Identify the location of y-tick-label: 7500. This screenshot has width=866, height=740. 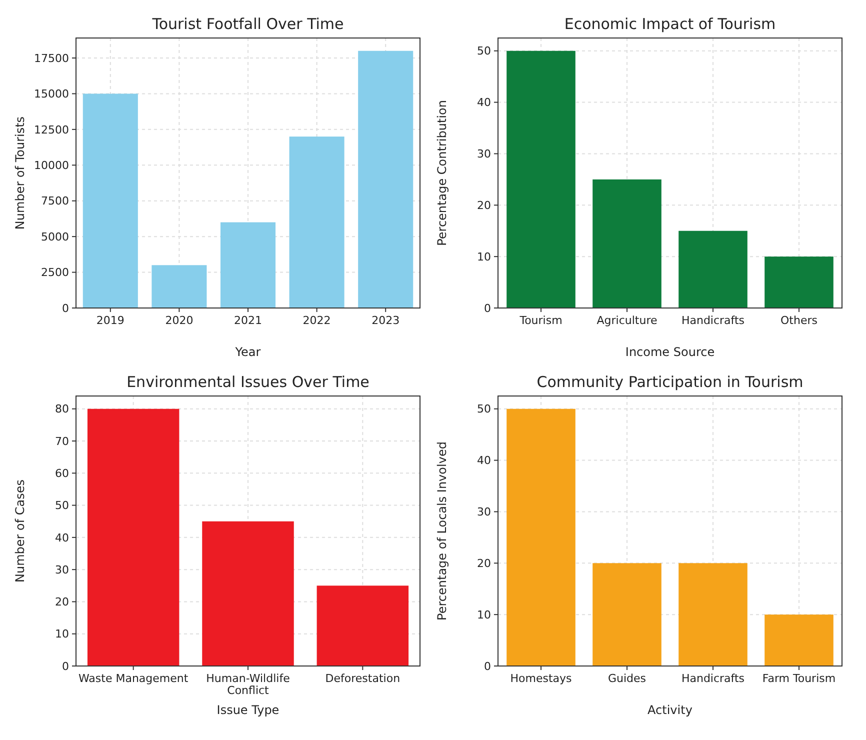
(55, 201).